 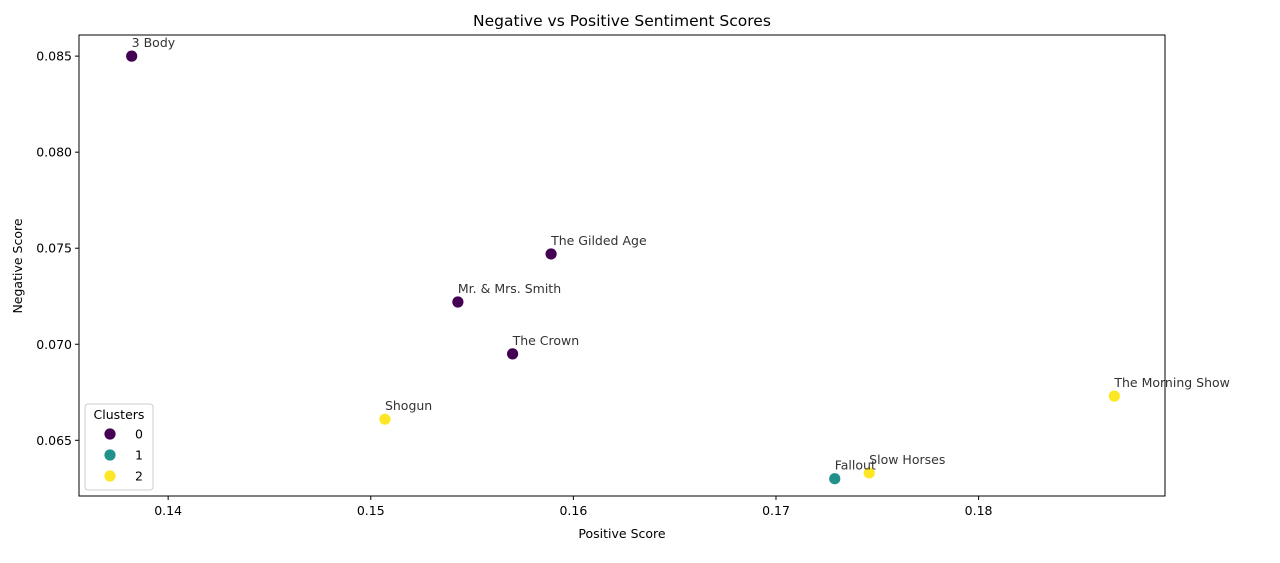 What do you see at coordinates (1171, 382) in the screenshot?
I see `point-label: The Morning Show` at bounding box center [1171, 382].